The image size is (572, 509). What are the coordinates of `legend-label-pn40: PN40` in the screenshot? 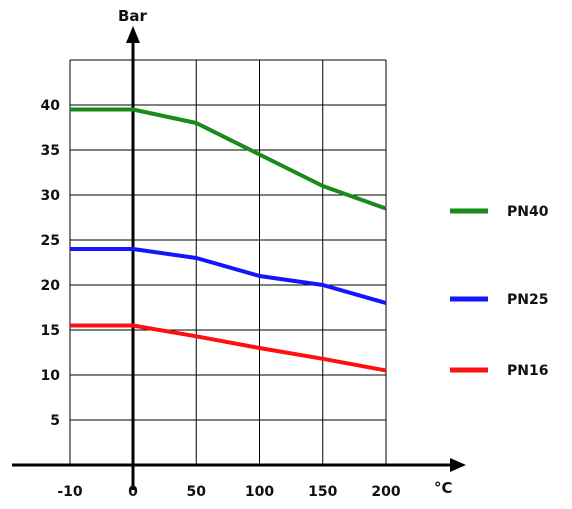 It's located at (528, 212).